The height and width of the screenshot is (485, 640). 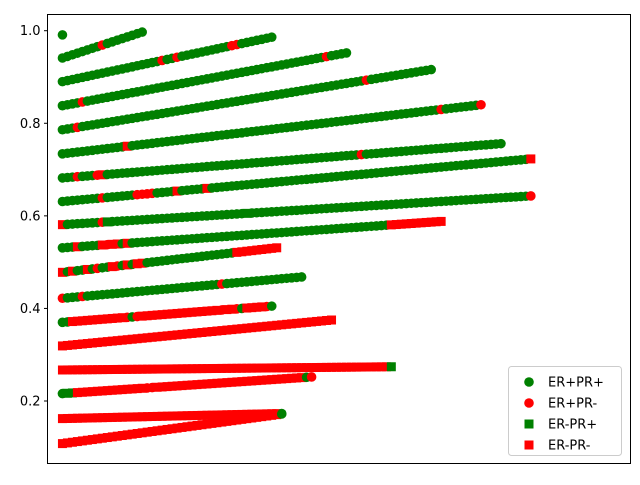 What do you see at coordinates (576, 383) in the screenshot?
I see `legend-label: ER+PR+` at bounding box center [576, 383].